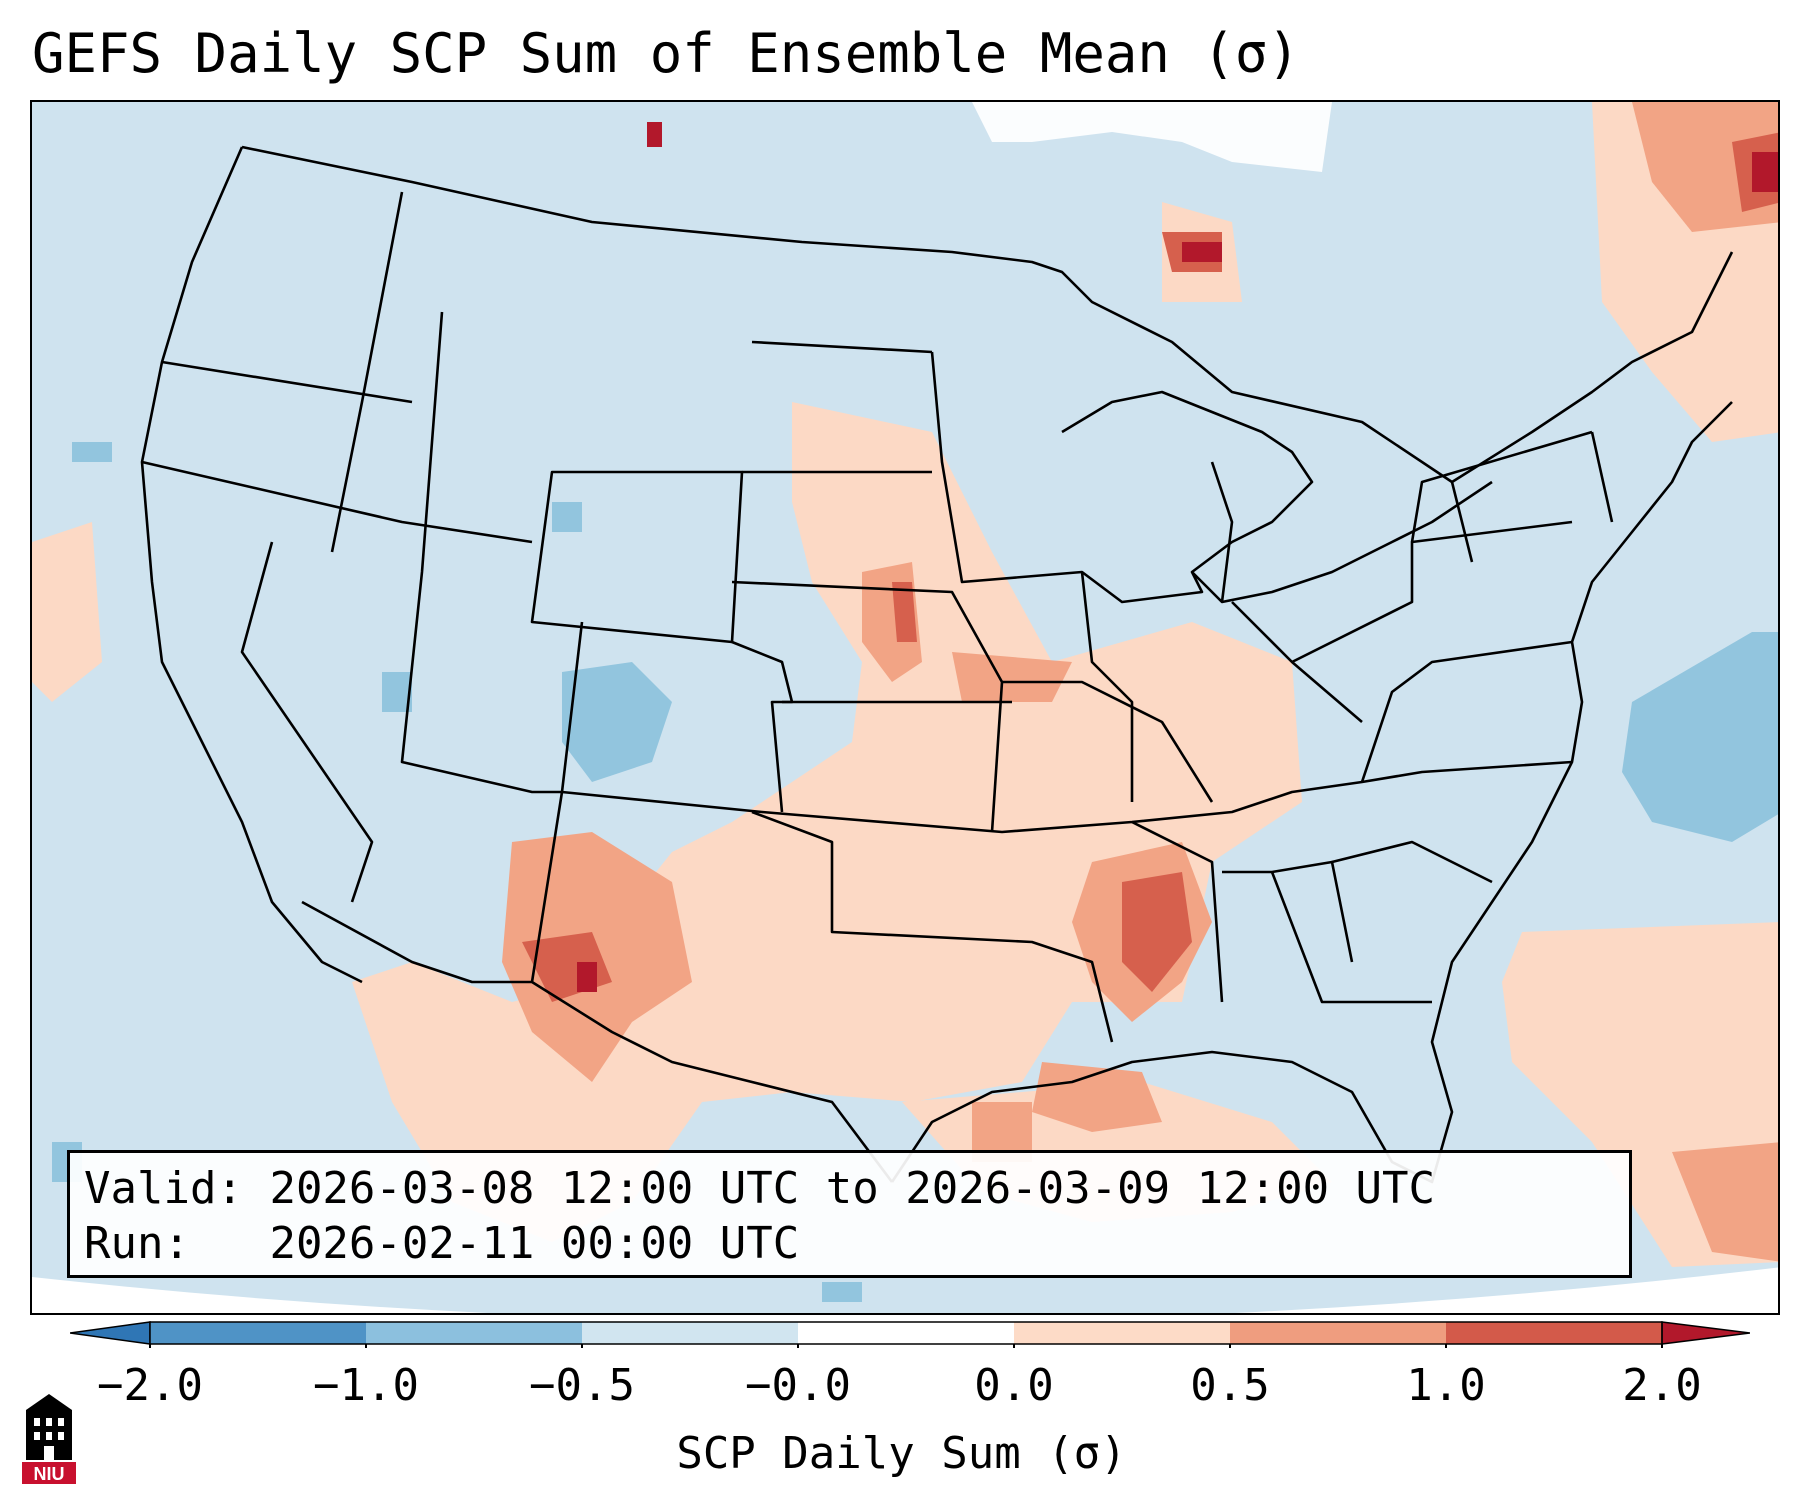 The height and width of the screenshot is (1506, 1803). Describe the element at coordinates (163, 1188) in the screenshot. I see `valid-label: Valid:` at that location.